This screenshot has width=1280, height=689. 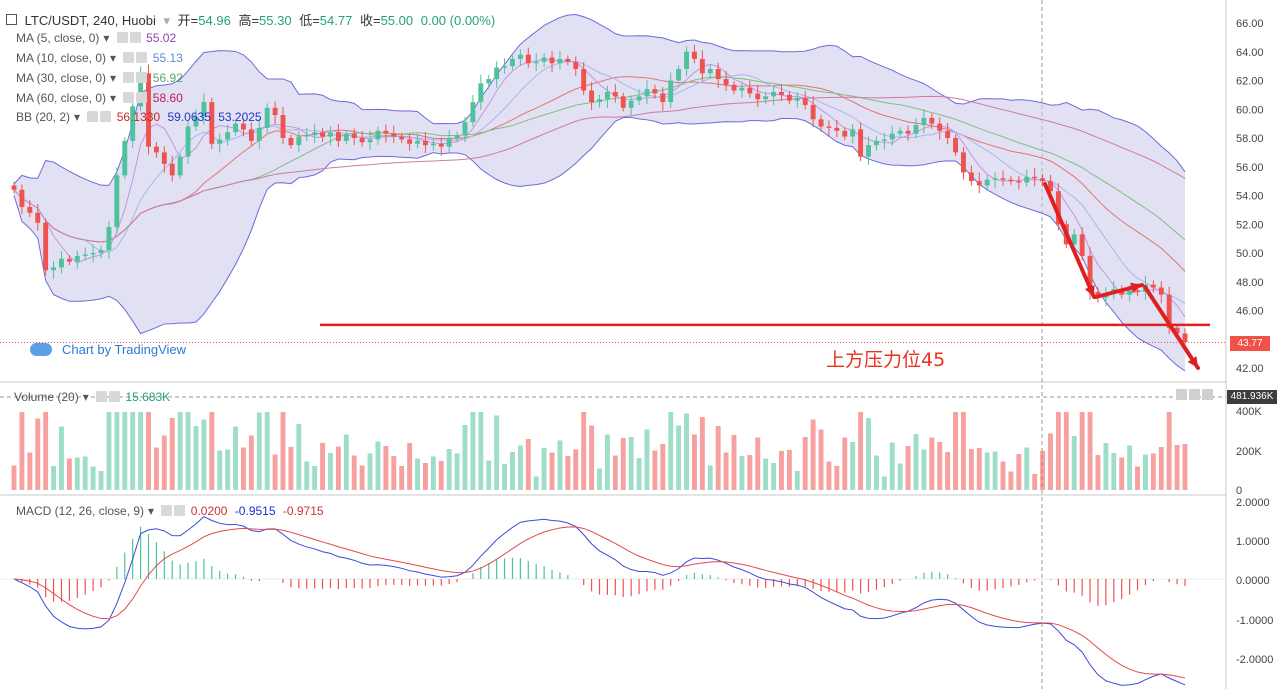 What do you see at coordinates (99, 98) in the screenshot?
I see `ma60-legend: MA (60, close, 0) ▾ 58.60` at bounding box center [99, 98].